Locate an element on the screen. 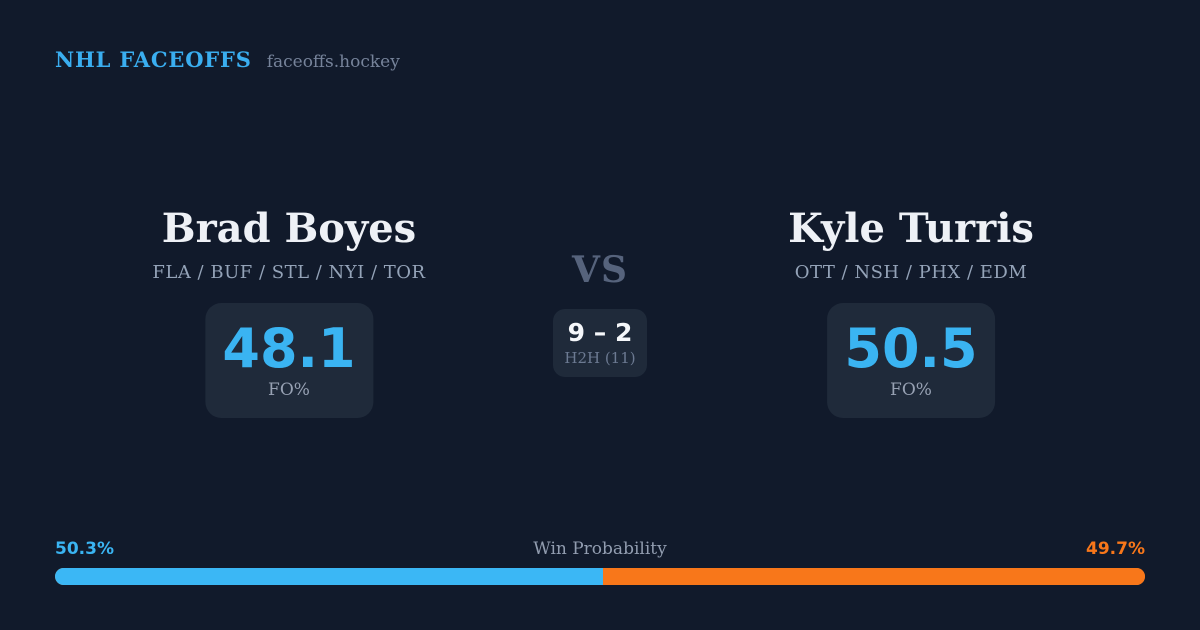 The width and height of the screenshot is (1200, 630). versus-column: VS 9 – 2 H2H (11) is located at coordinates (600, 312).